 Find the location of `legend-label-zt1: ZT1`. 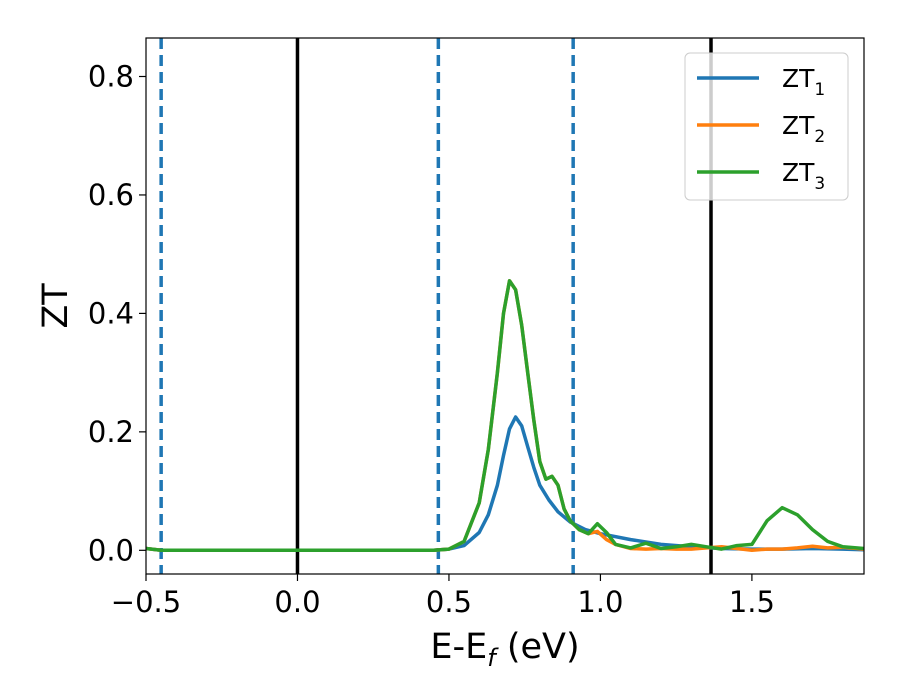

legend-label-zt1: ZT1 is located at coordinates (803, 82).